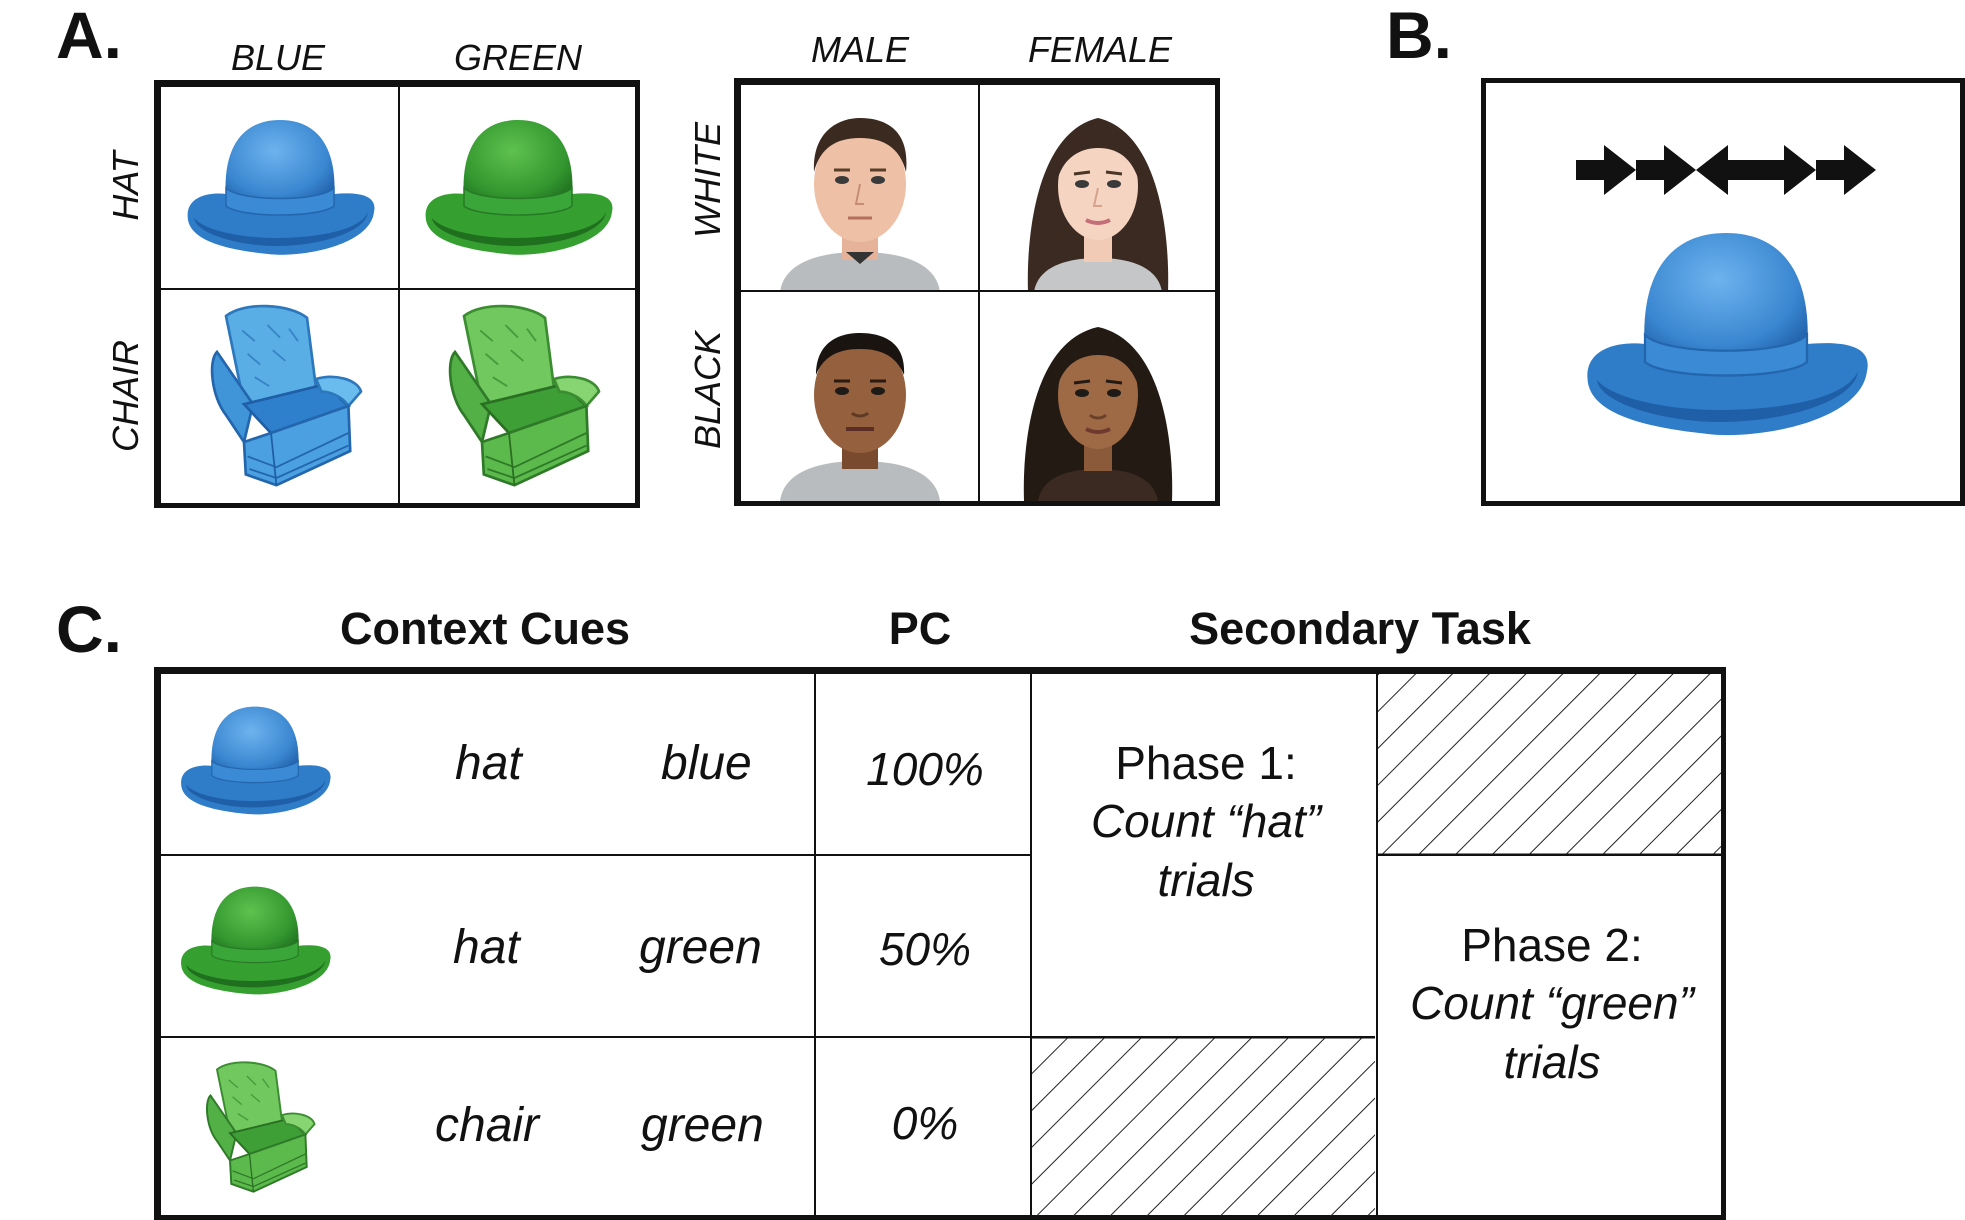 This screenshot has height=1220, width=1965. Describe the element at coordinates (925, 949) in the screenshot. I see `pc-value: 50%` at that location.